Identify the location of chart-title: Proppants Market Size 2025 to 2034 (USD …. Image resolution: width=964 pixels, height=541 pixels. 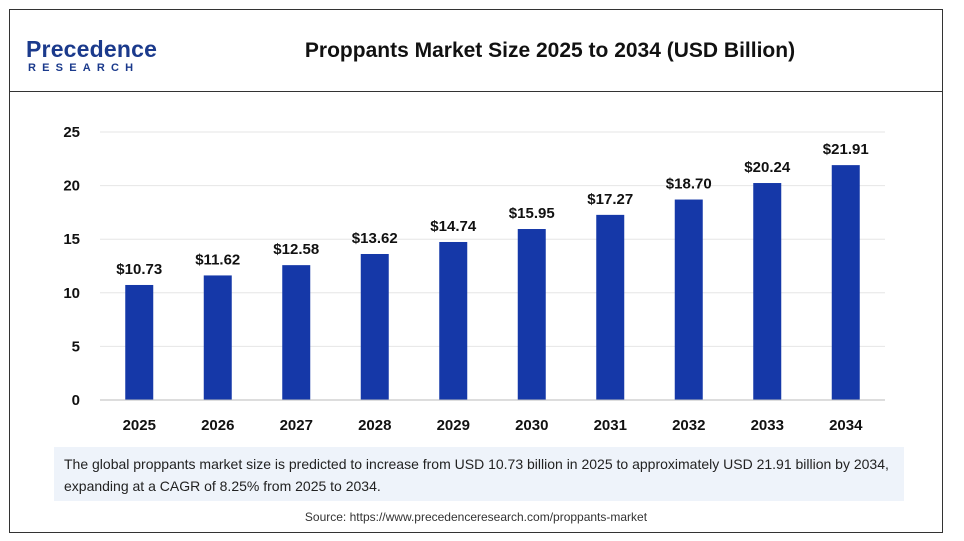
(550, 50).